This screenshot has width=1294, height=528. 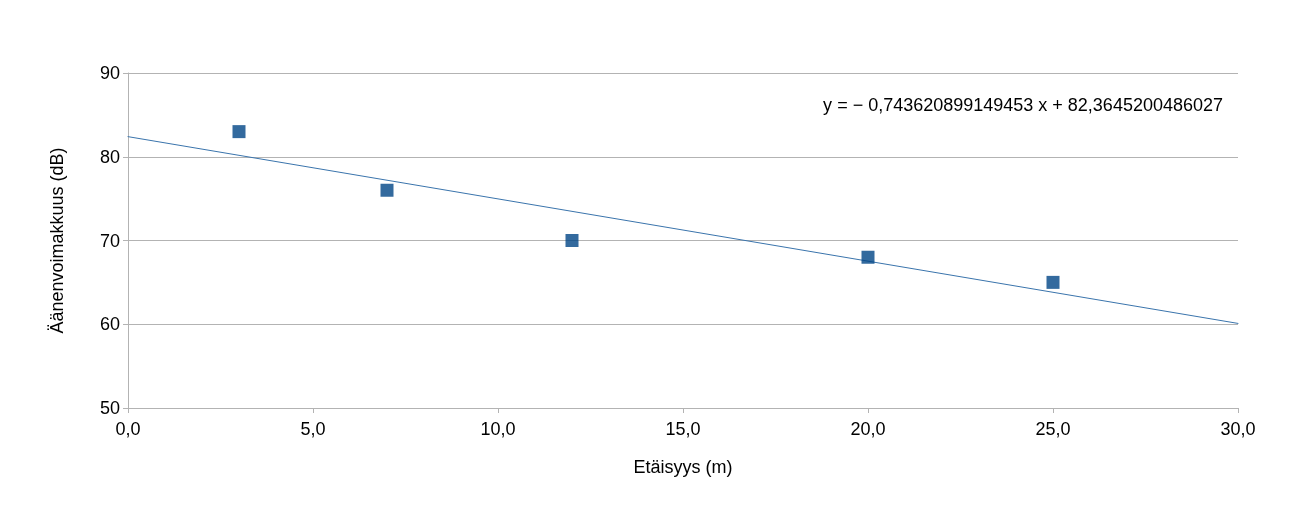 I want to click on x-tick-label: 10,0, so click(x=498, y=429).